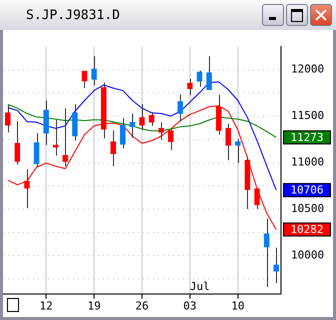 The height and width of the screenshot is (320, 336). What do you see at coordinates (307, 115) in the screenshot?
I see `y-tick-label: 11500` at bounding box center [307, 115].